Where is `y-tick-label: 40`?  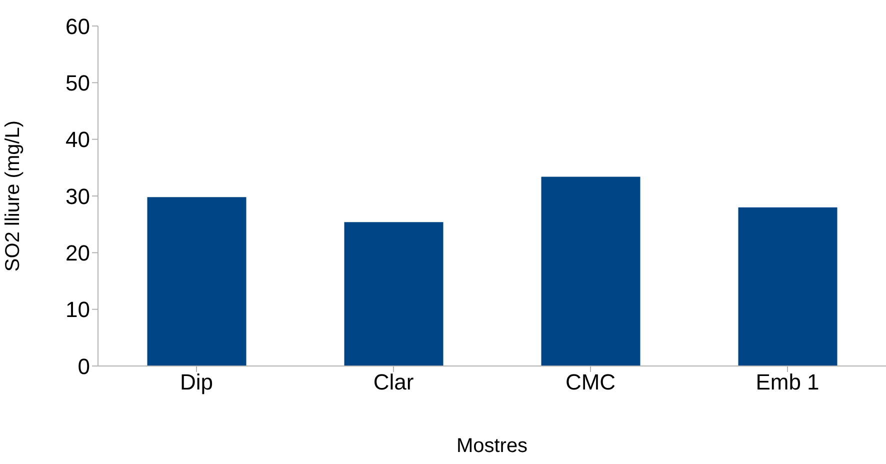
y-tick-label: 40 is located at coordinates (78, 139).